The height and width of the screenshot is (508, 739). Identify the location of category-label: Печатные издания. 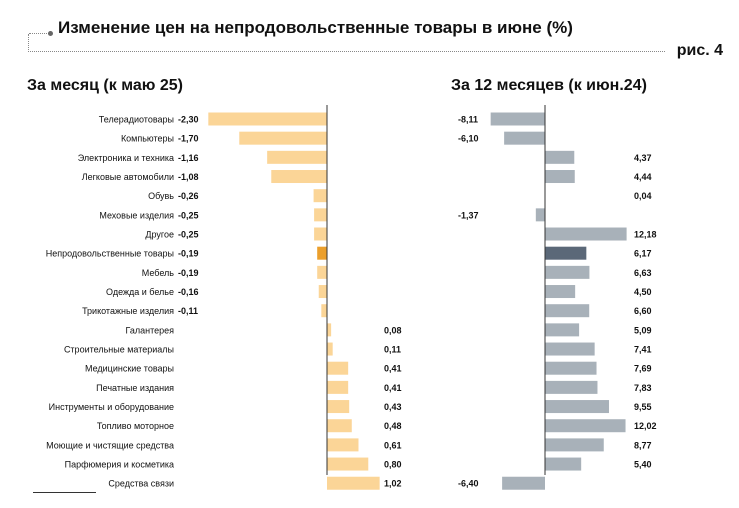
(135, 388).